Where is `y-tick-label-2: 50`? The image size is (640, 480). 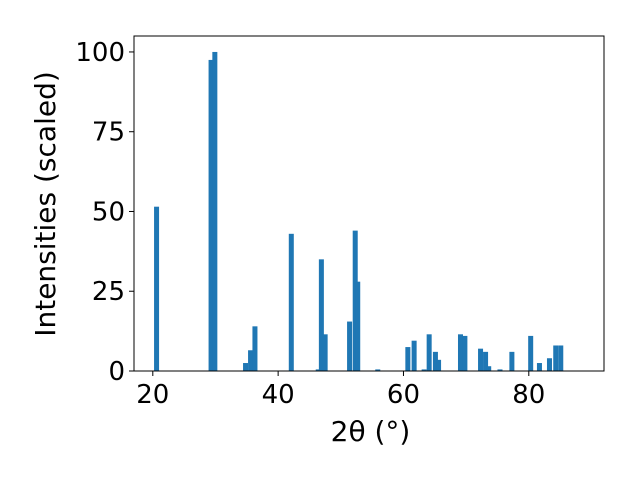
y-tick-label-2: 50 is located at coordinates (108, 212).